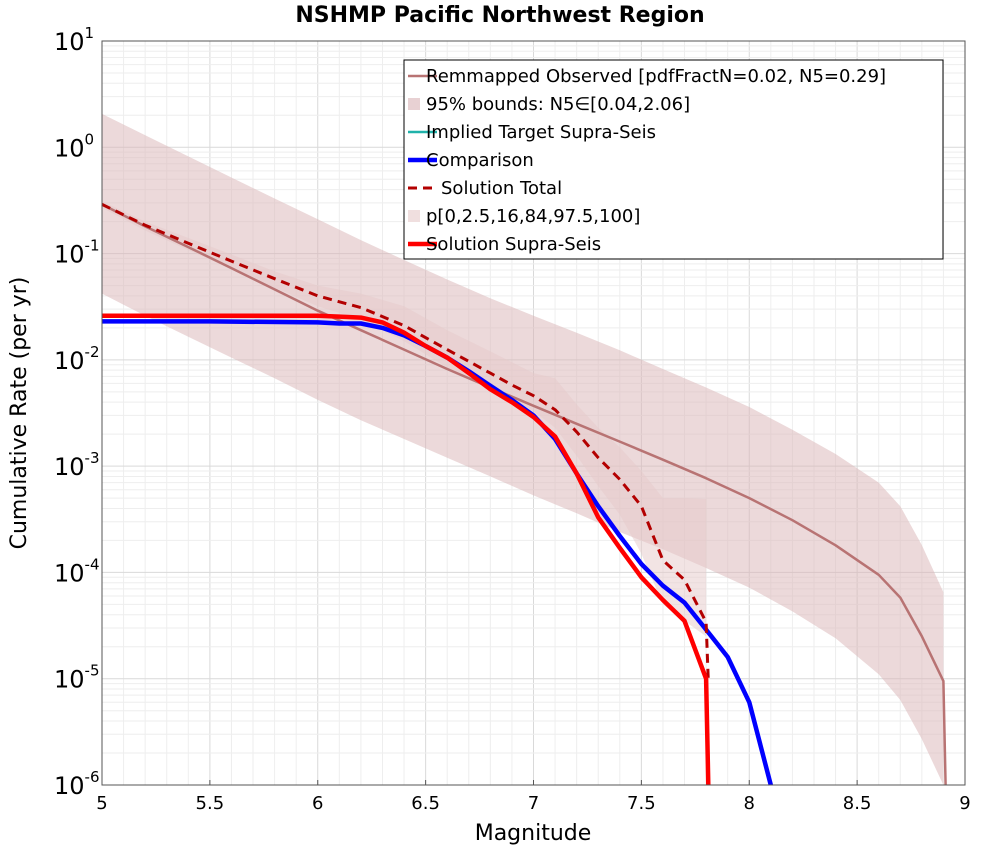  What do you see at coordinates (210, 803) in the screenshot?
I see `x-tick-label: 5.5` at bounding box center [210, 803].